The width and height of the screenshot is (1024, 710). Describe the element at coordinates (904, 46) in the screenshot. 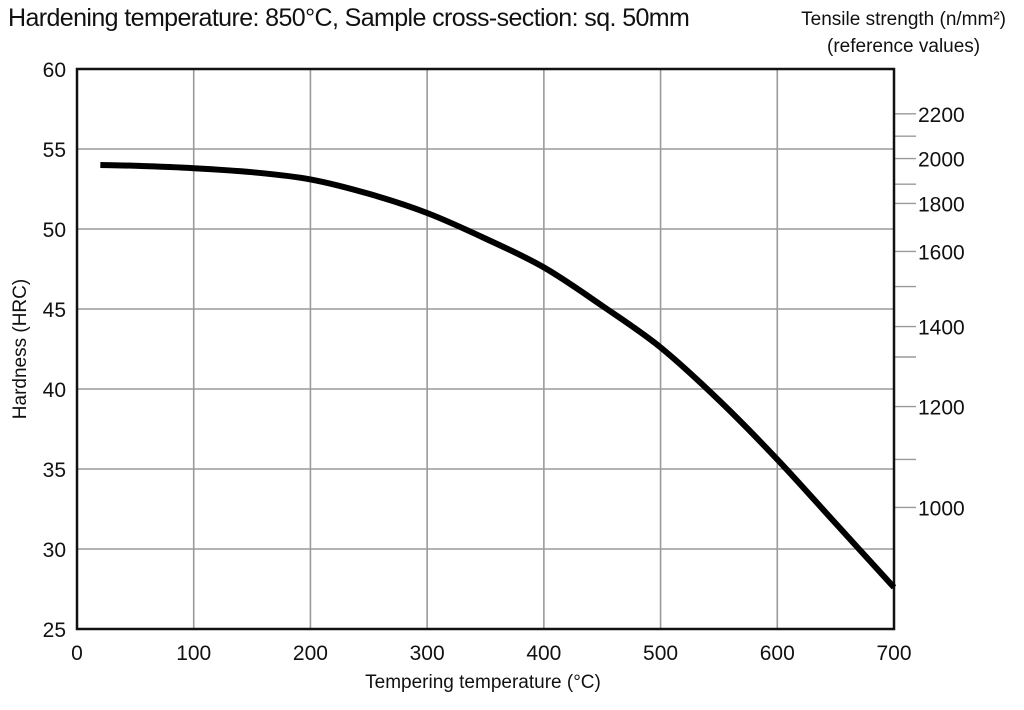

I see `secondary-axis-note: (reference values)` at that location.